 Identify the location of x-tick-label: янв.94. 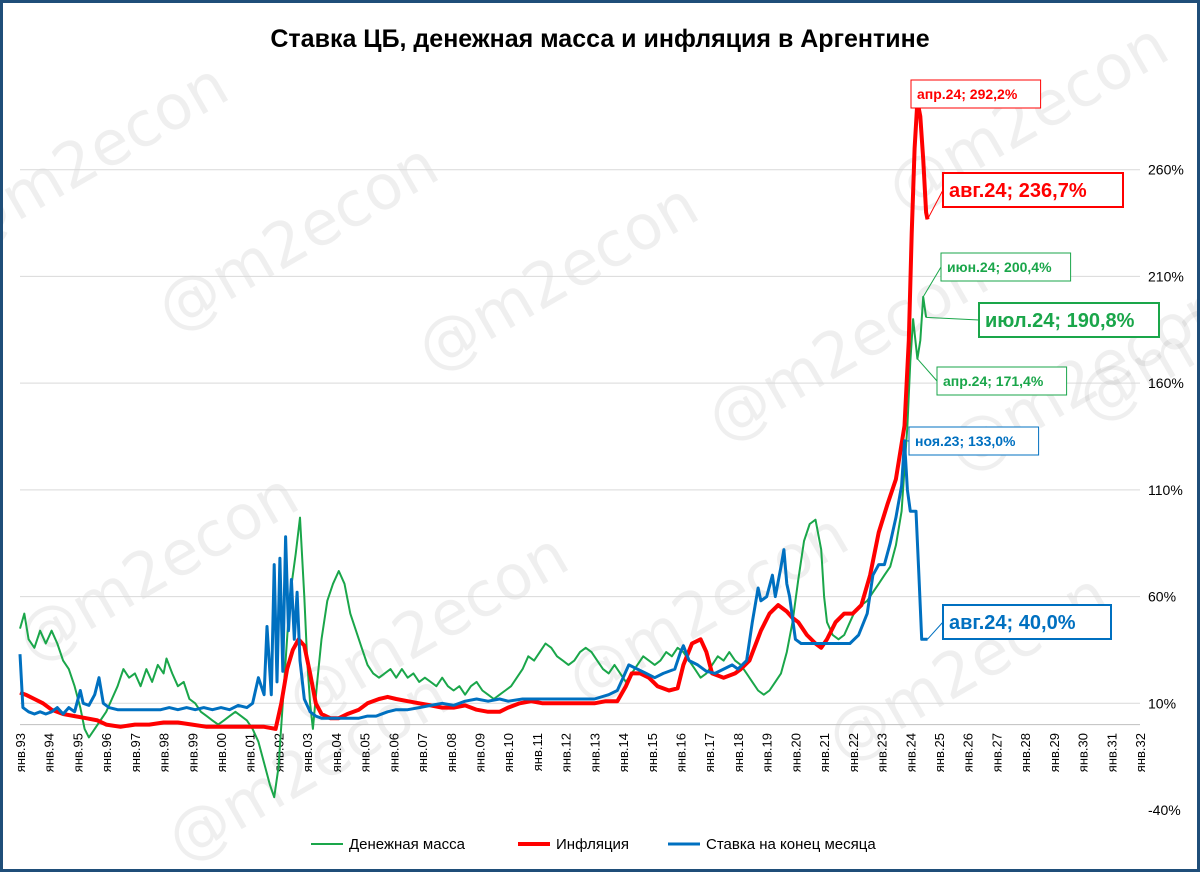
(49, 752).